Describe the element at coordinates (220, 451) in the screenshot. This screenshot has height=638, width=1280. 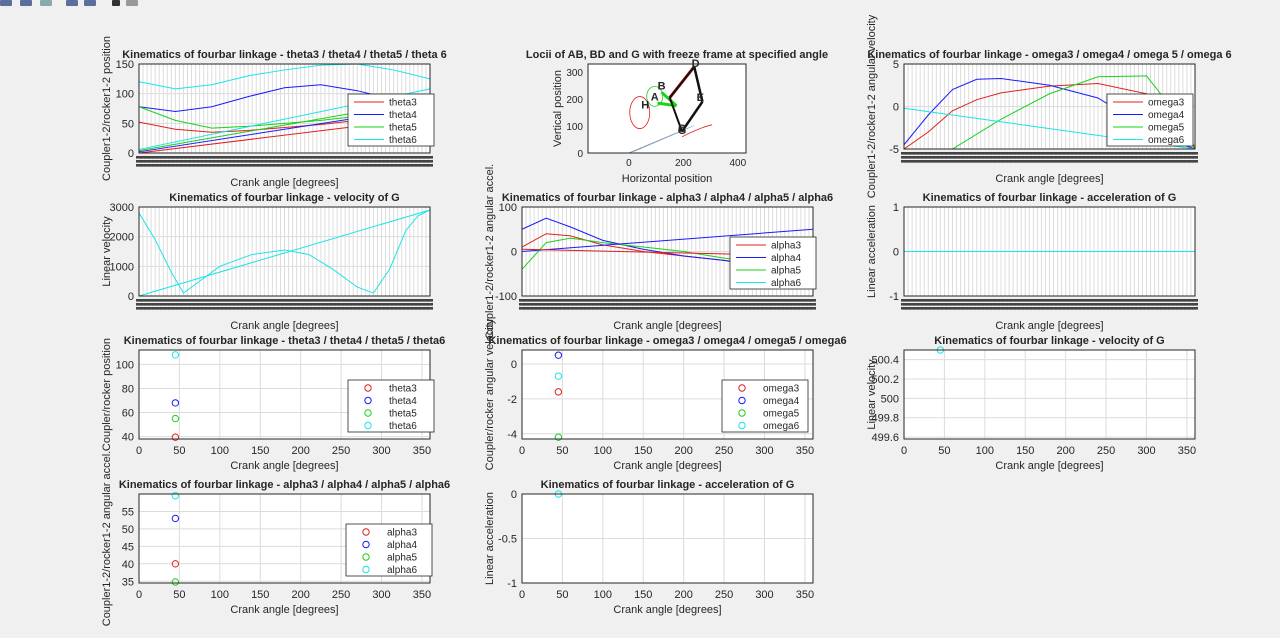
I see `x-tick-label: 100` at that location.